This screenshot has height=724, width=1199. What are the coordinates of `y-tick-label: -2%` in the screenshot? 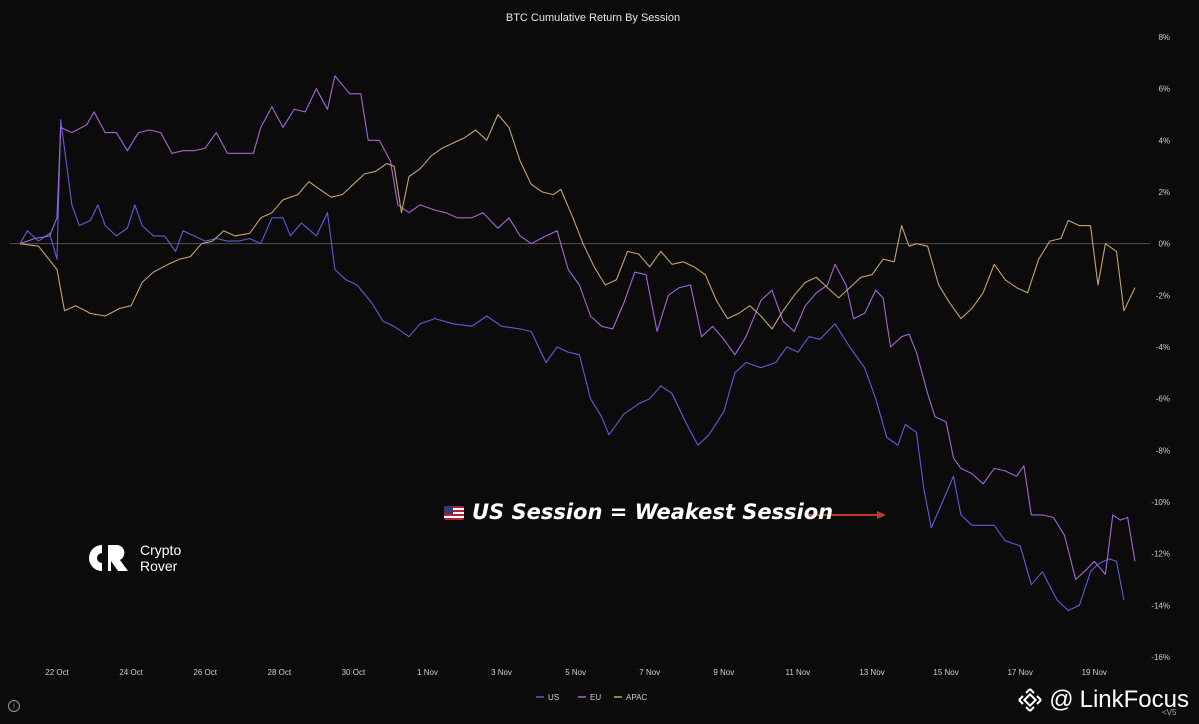 It's located at (1163, 295).